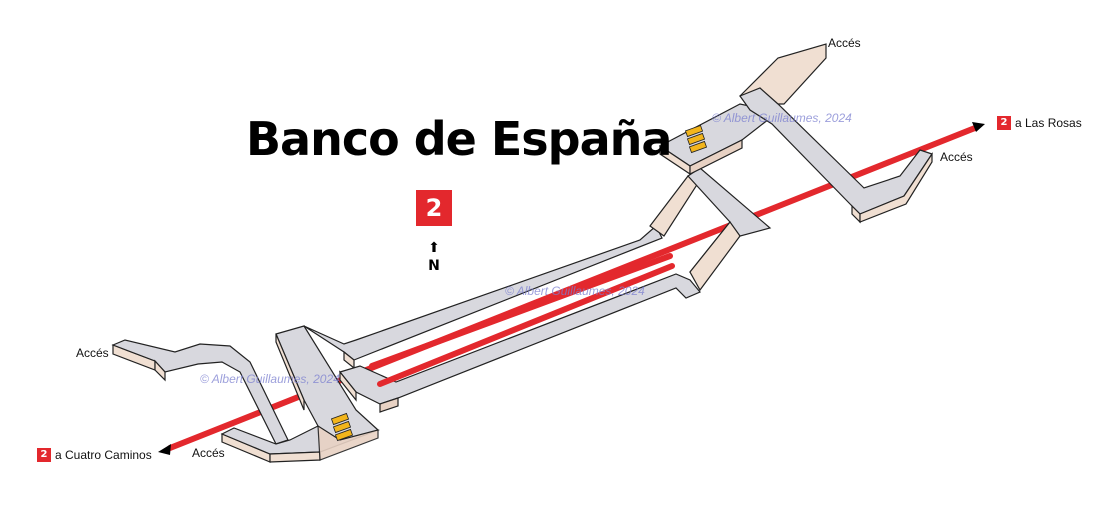 This screenshot has width=1109, height=506. What do you see at coordinates (956, 157) in the screenshot?
I see `access-label-east: Accés` at bounding box center [956, 157].